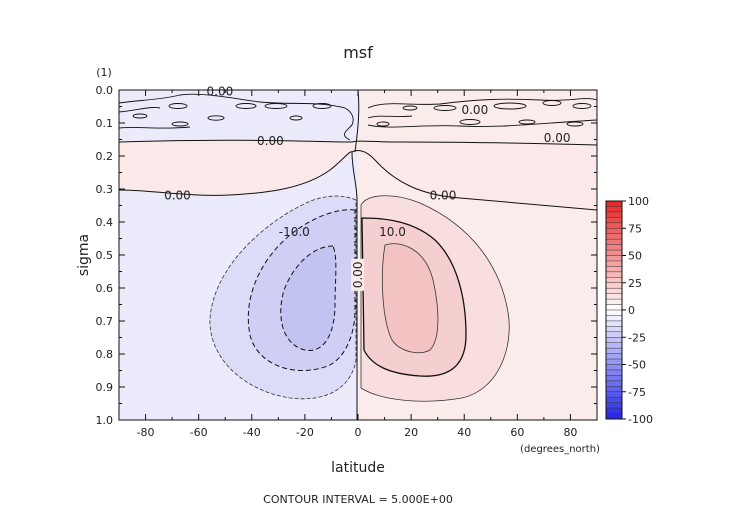  I want to click on x-tick-label: -20, so click(305, 432).